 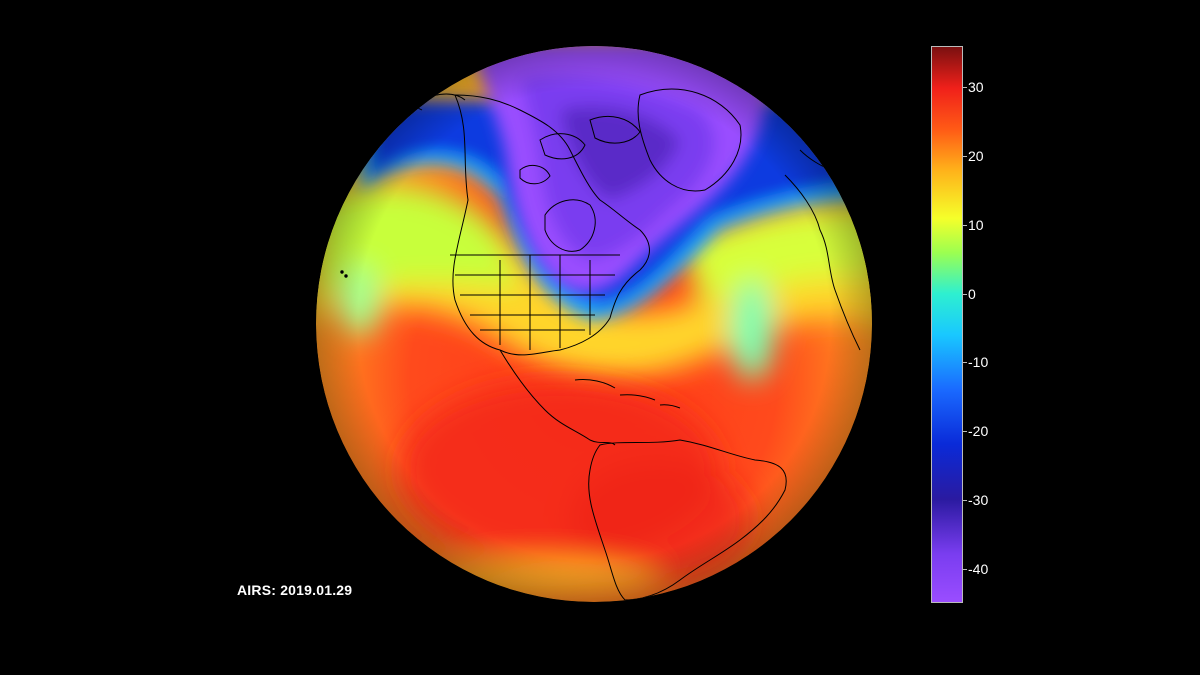 What do you see at coordinates (978, 431) in the screenshot?
I see `colorbar-tick-label: -20` at bounding box center [978, 431].